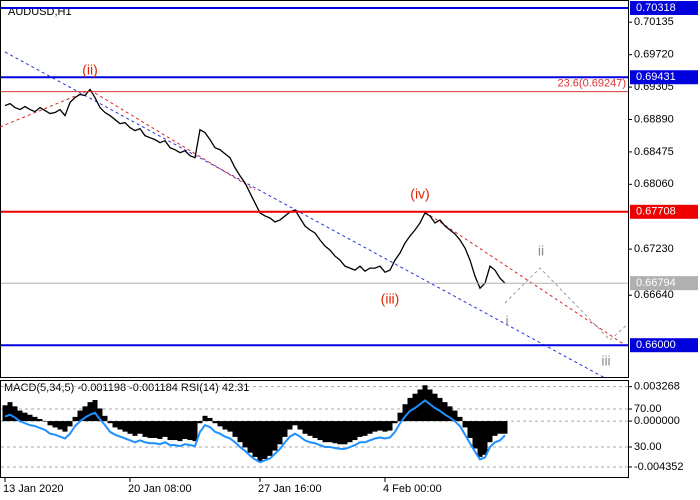  I want to click on y-tick-label: 0.67230, so click(654, 249).